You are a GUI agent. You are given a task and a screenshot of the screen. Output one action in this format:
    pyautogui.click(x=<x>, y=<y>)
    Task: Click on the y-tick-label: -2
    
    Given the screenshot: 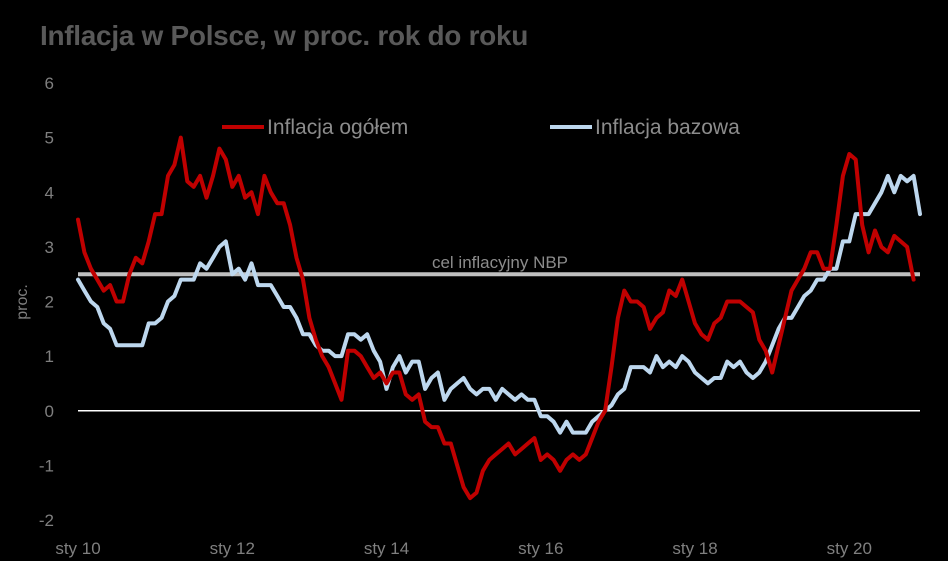 What is the action you would take?
    pyautogui.click(x=46, y=520)
    